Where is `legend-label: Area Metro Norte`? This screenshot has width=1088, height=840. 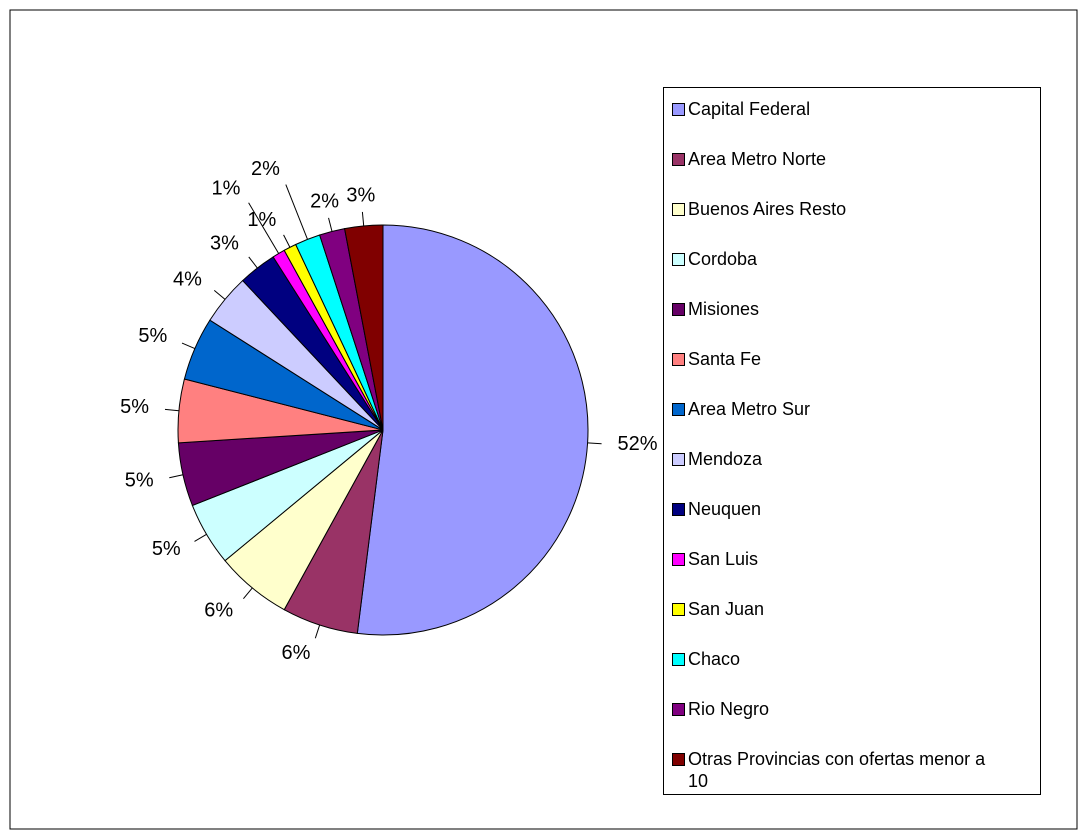 legend-label: Area Metro Norte is located at coordinates (757, 159).